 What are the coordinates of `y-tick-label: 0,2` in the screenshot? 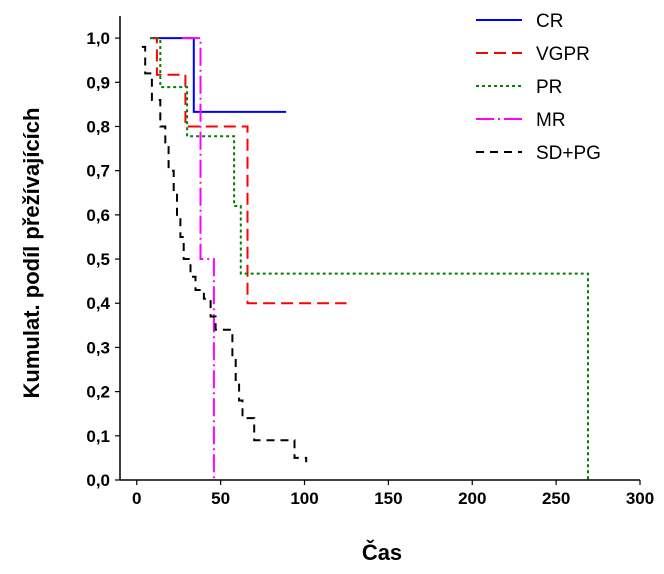 It's located at (98, 392).